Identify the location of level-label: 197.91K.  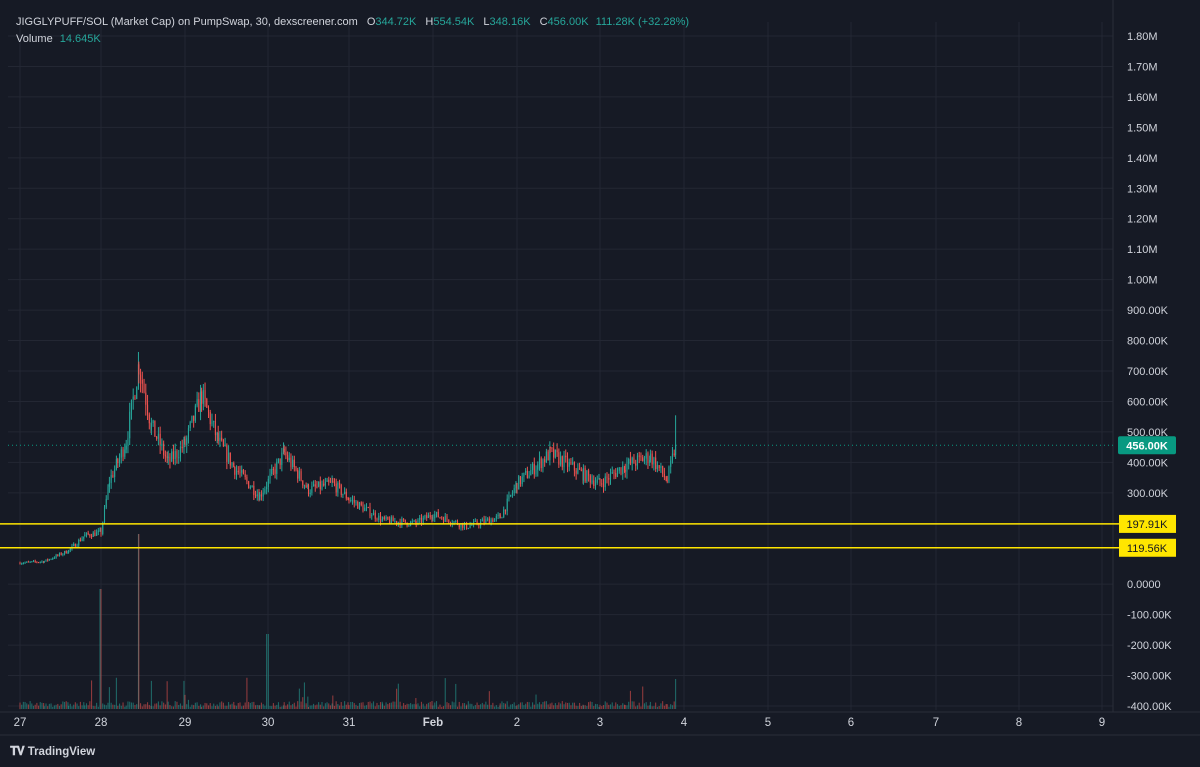
(1148, 525).